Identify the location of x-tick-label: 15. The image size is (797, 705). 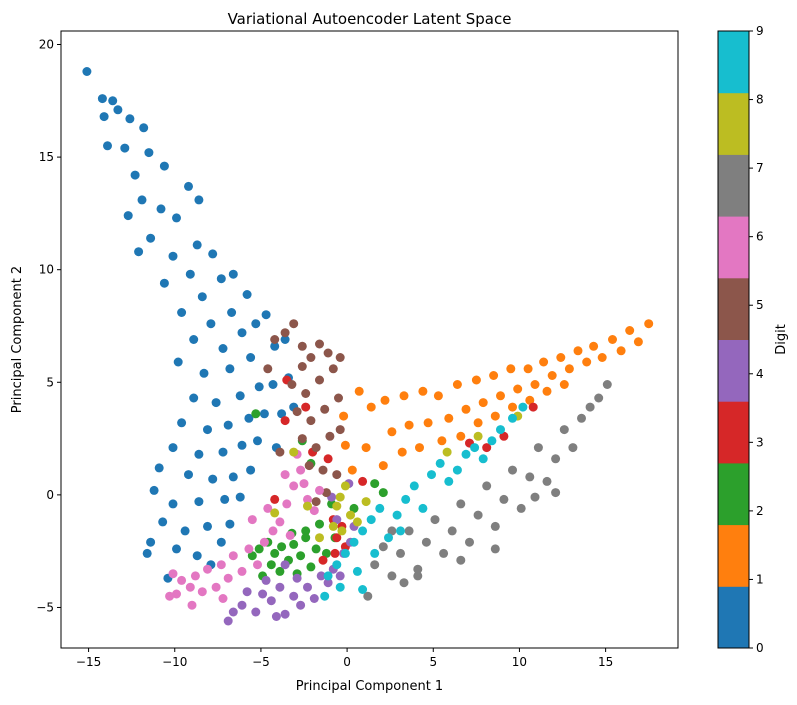
(605, 662).